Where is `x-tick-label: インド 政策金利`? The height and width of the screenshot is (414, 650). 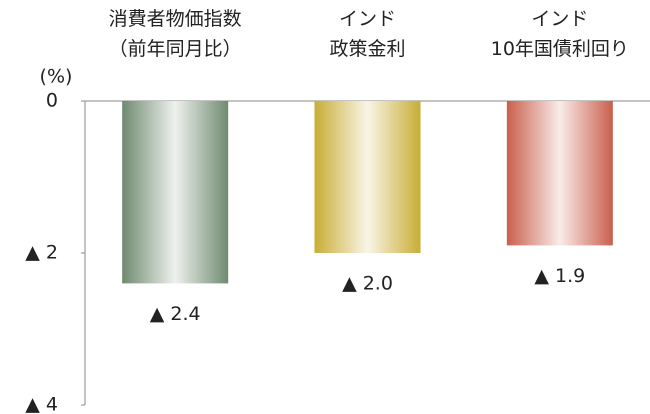
x-tick-label: インド 政策金利 is located at coordinates (367, 34).